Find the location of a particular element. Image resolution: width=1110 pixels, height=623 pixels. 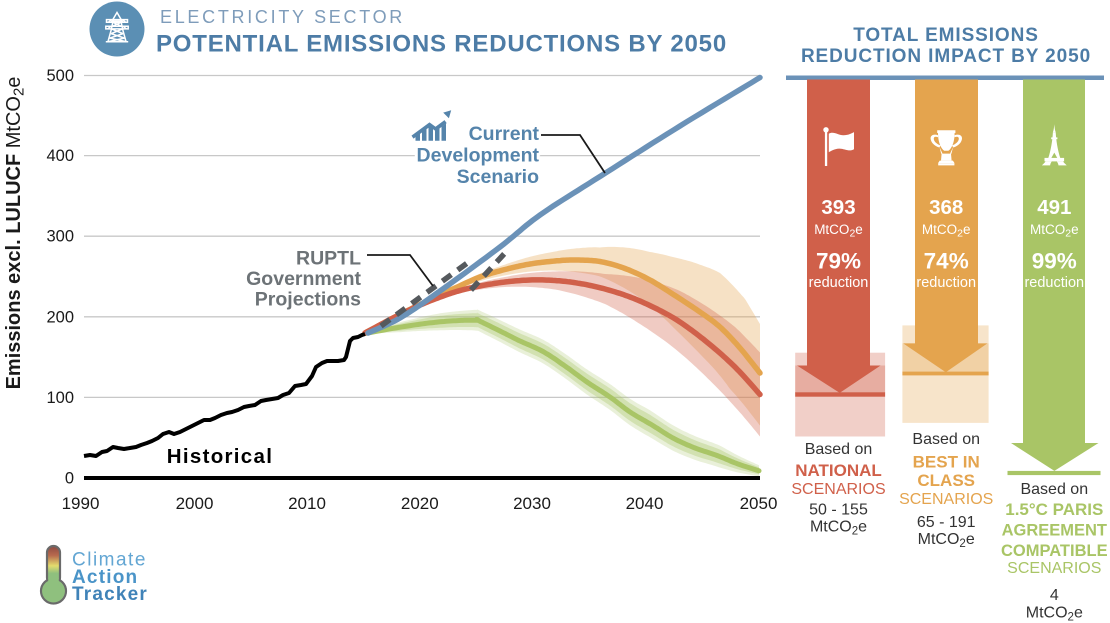

svg-text: 2040 is located at coordinates (645, 503).